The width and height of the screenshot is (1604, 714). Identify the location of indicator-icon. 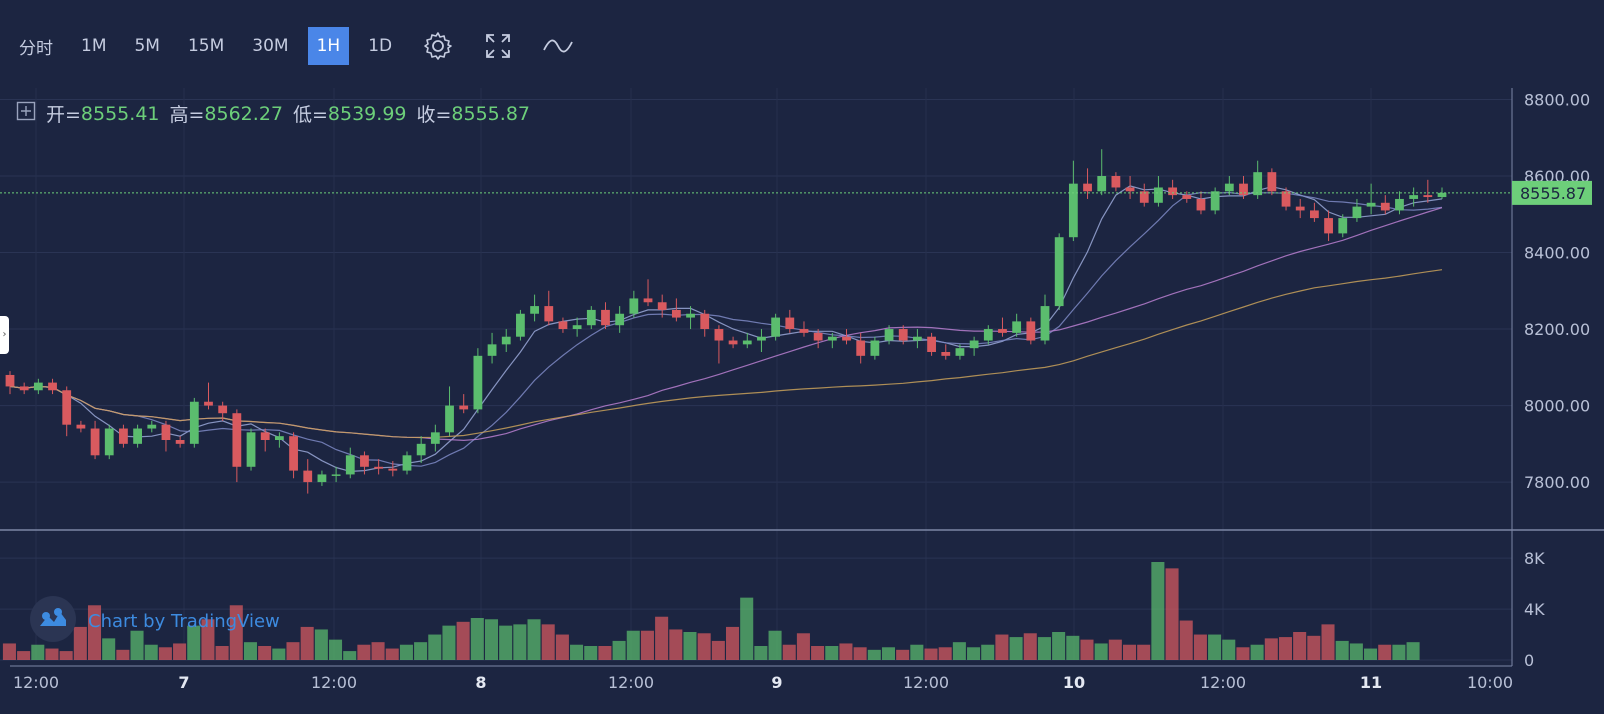
(558, 46).